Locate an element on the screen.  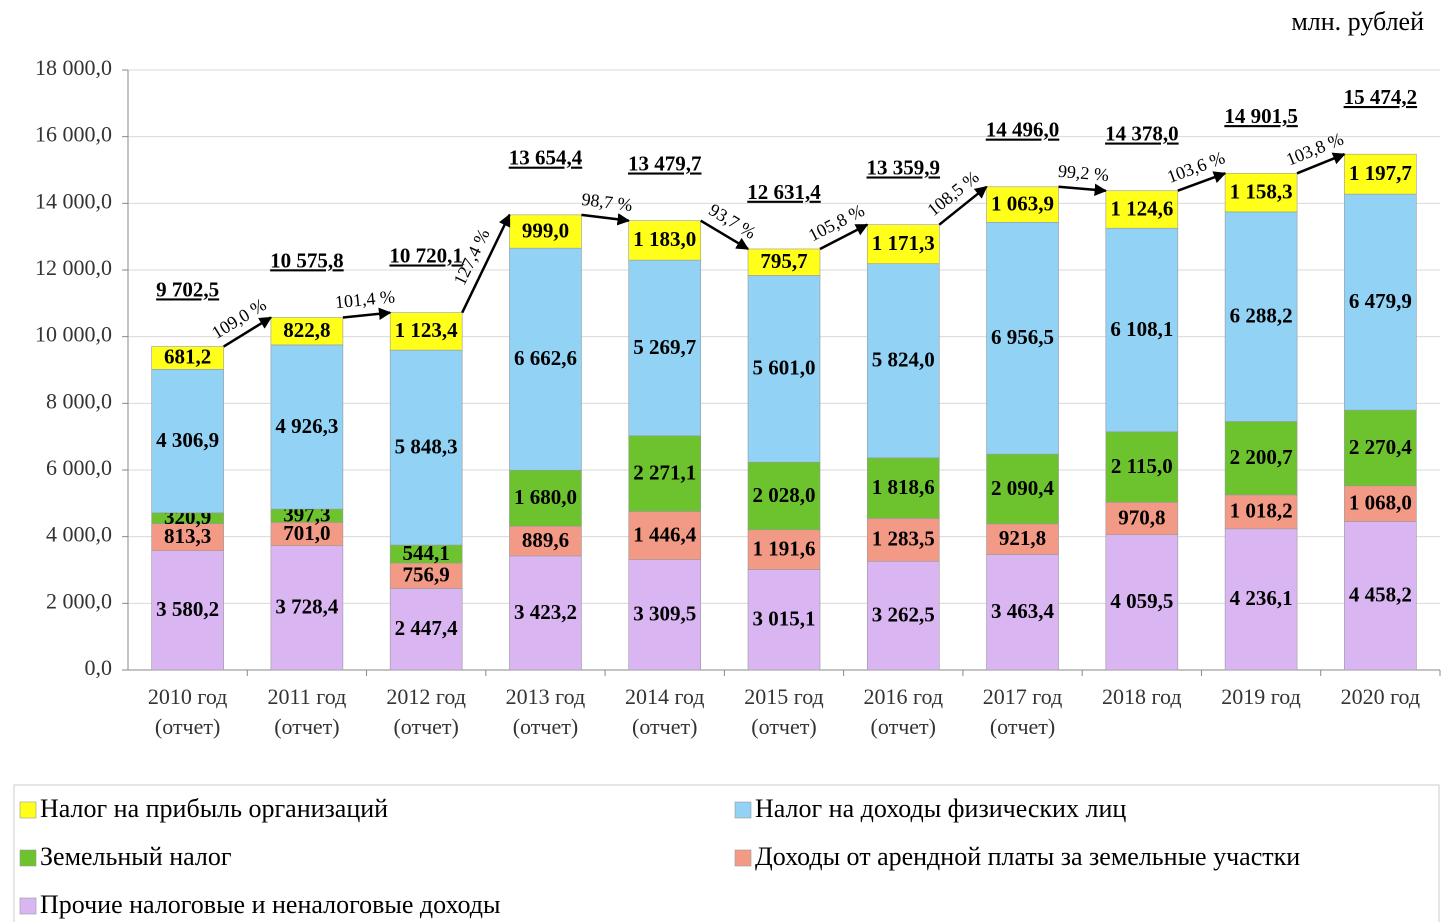
value-label: 1 068,0 is located at coordinates (1380, 502).